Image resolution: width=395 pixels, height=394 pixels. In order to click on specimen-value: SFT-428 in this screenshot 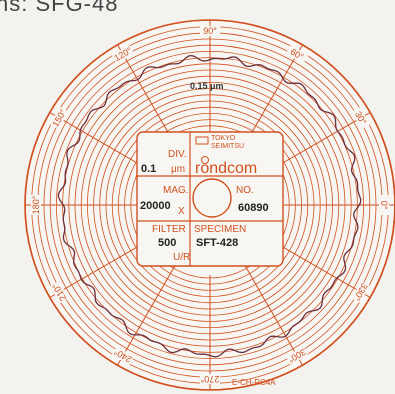, I will do `click(217, 243)`.